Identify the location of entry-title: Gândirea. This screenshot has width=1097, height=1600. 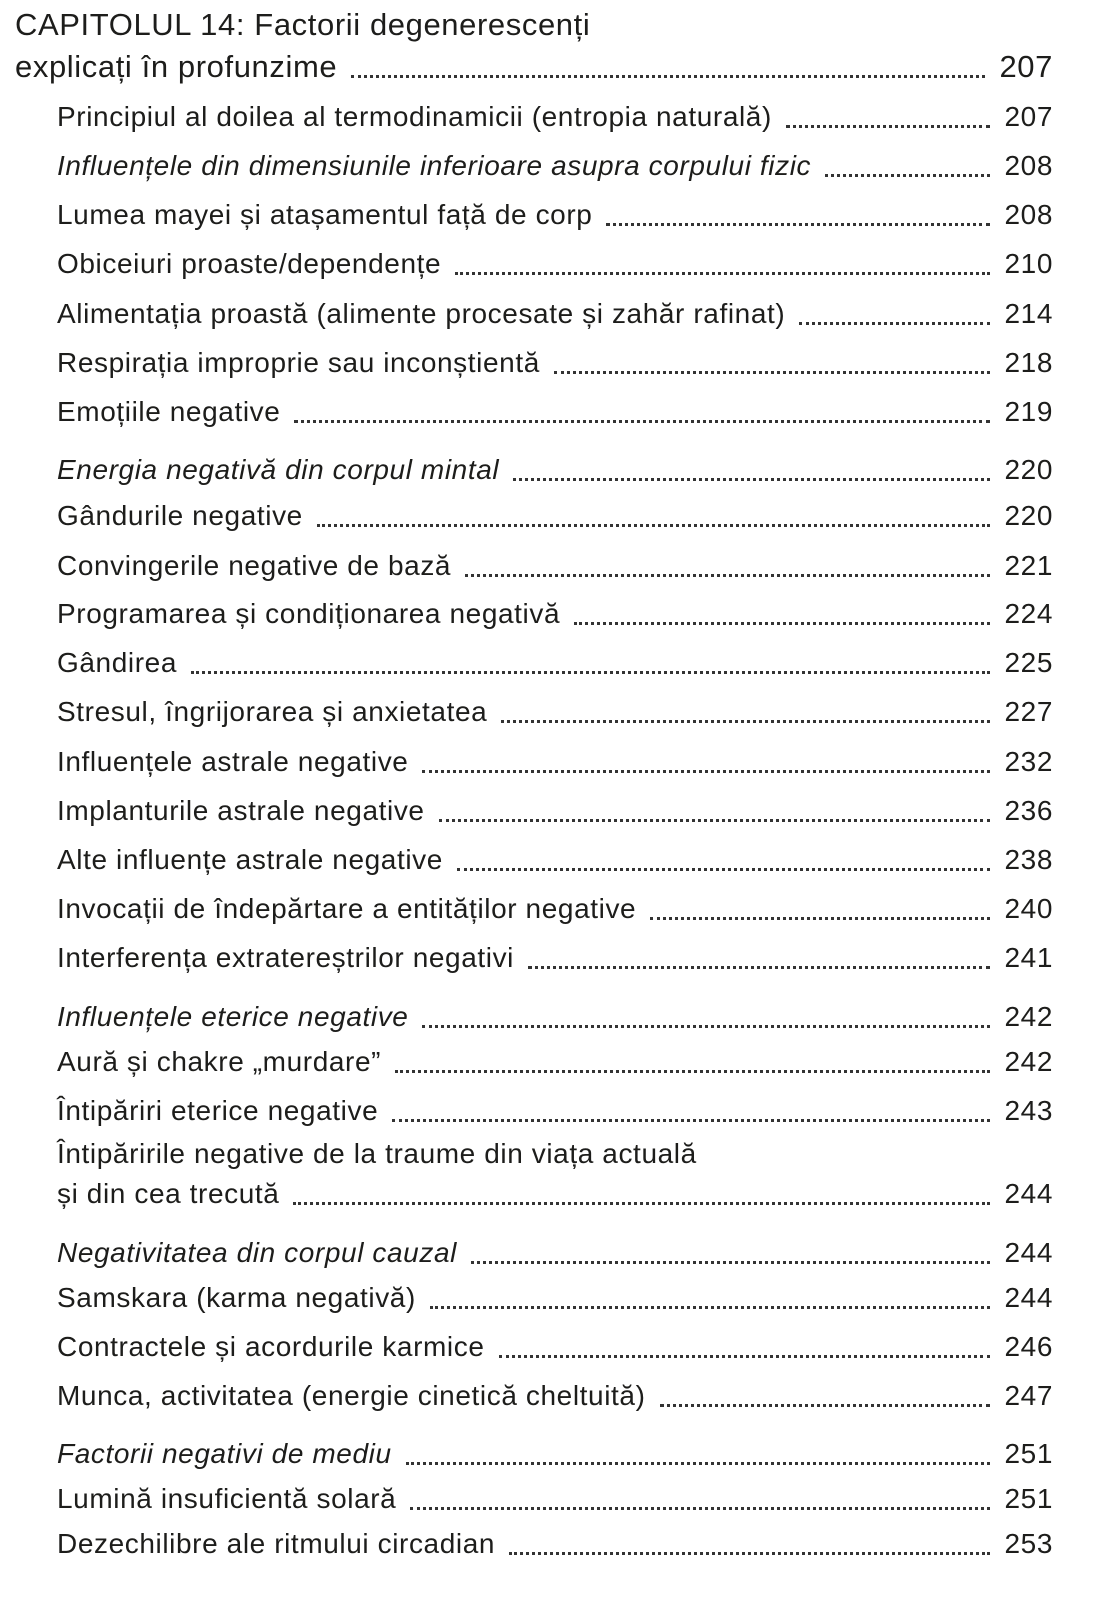
(117, 662).